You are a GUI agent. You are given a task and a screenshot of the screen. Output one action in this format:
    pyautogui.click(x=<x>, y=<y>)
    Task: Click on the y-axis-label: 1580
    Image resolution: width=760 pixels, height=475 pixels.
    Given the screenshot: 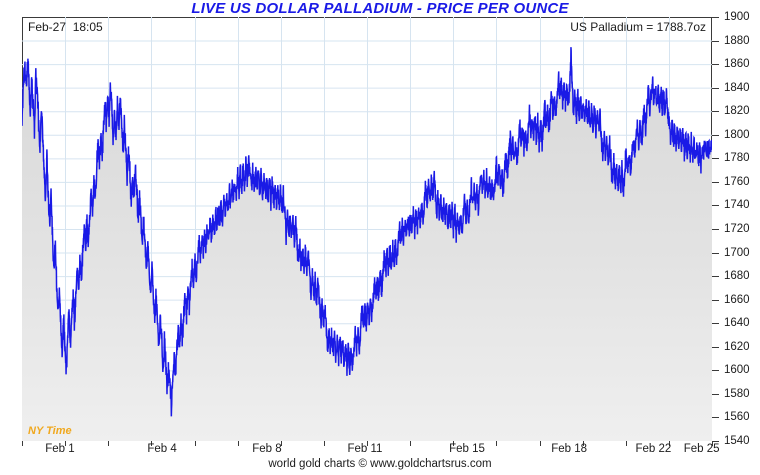 What is the action you would take?
    pyautogui.click(x=737, y=393)
    